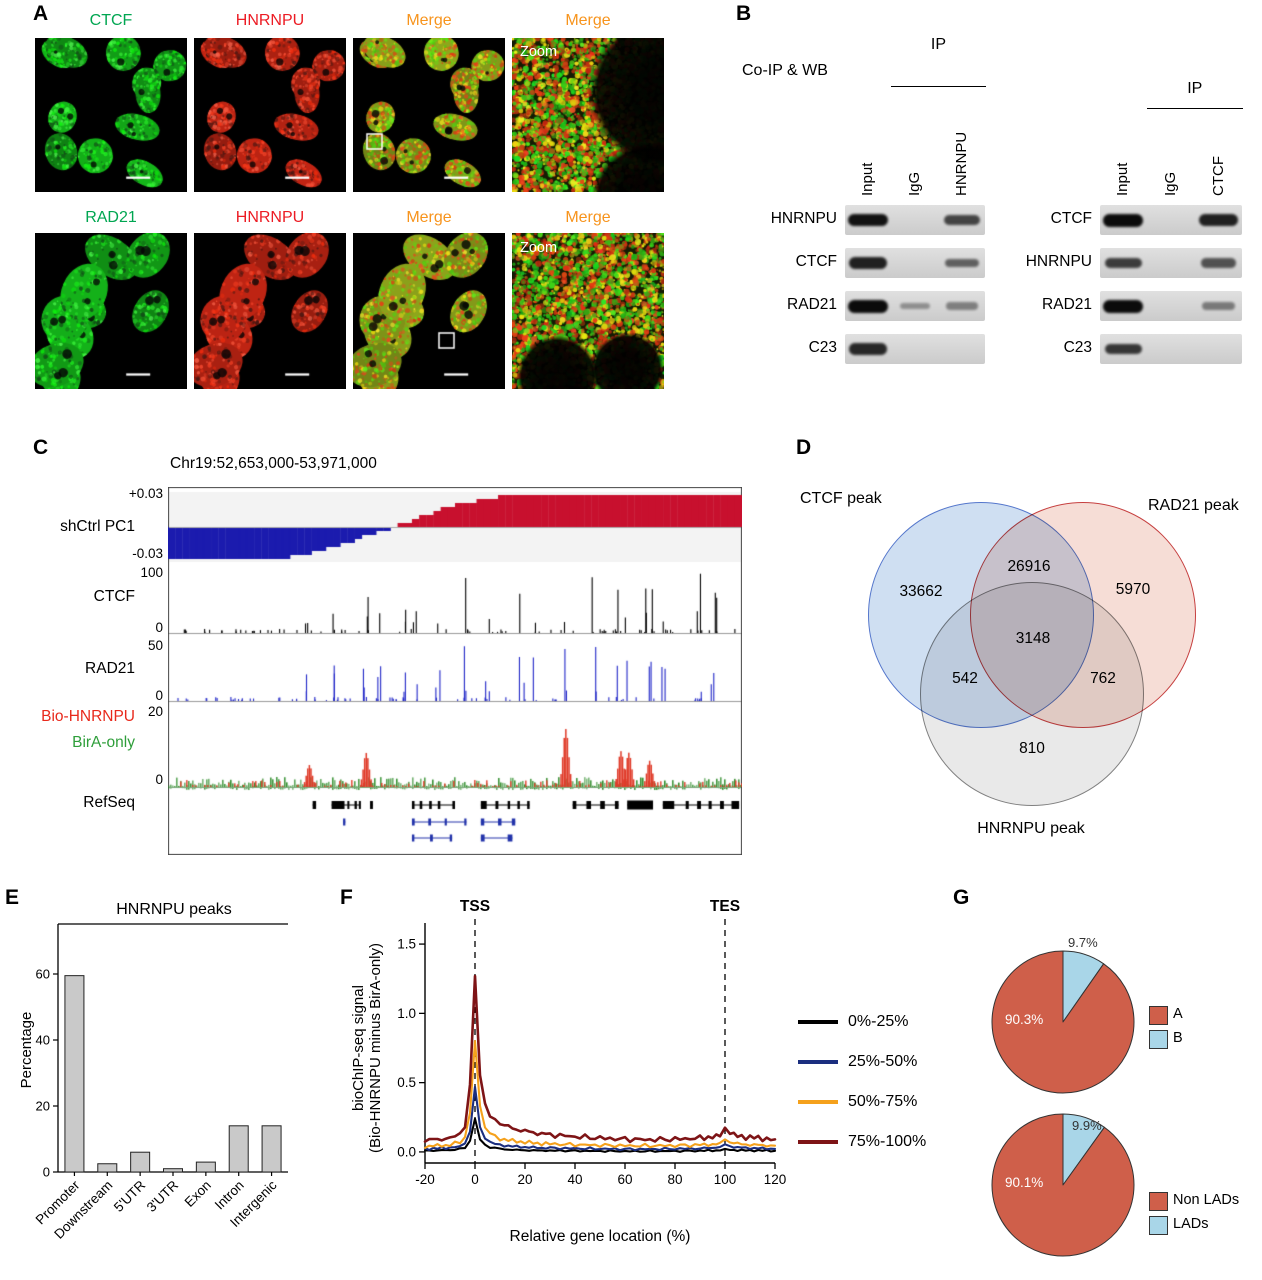 This screenshot has width=1262, height=1280. Describe the element at coordinates (1178, 1038) in the screenshot. I see `legend-label-b: B` at that location.